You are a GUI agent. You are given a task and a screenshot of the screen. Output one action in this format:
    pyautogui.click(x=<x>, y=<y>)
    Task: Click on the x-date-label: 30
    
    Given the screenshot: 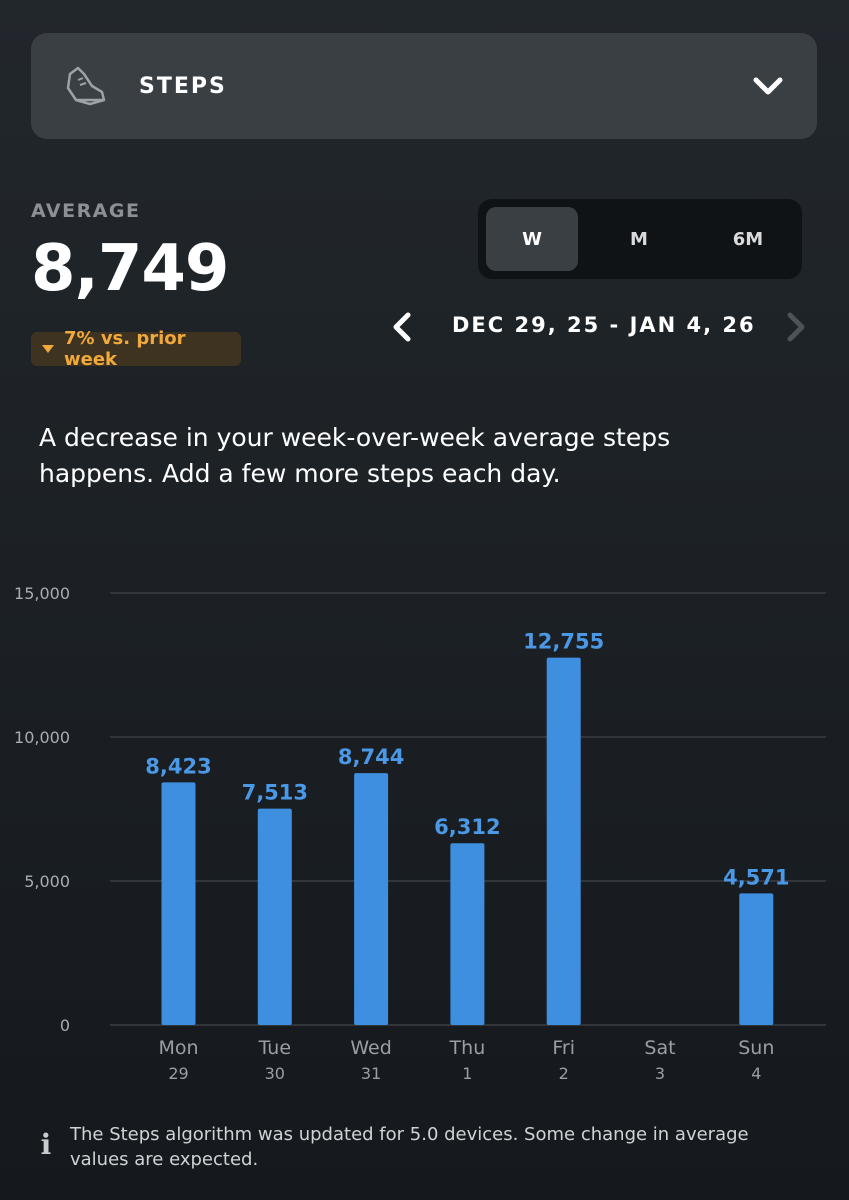 What is the action you would take?
    pyautogui.click(x=275, y=1073)
    